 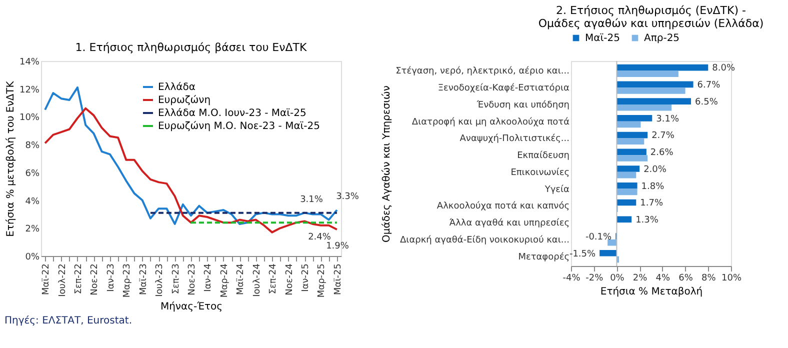 What do you see at coordinates (662, 153) in the screenshot?
I see `data-label: 2.6%` at bounding box center [662, 153].